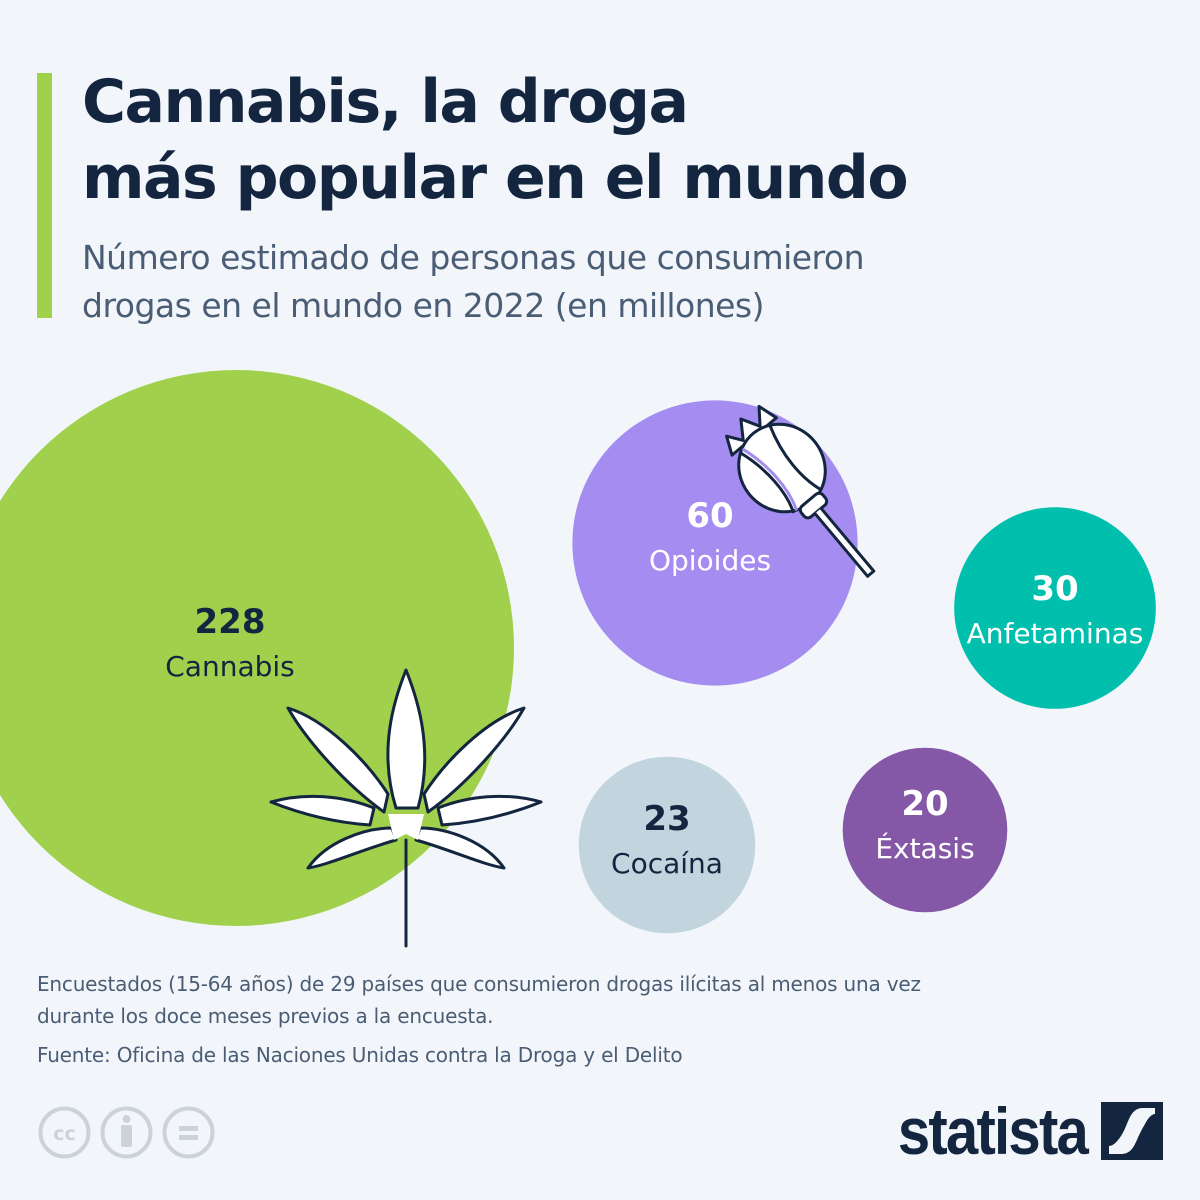 This screenshot has width=1200, height=1200. What do you see at coordinates (710, 560) in the screenshot?
I see `category-label-opioides: Opioides` at bounding box center [710, 560].